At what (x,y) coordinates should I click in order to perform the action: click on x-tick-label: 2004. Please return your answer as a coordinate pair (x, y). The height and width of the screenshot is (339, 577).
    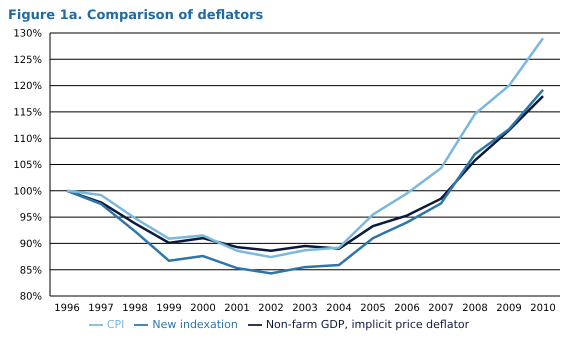
    Looking at the image, I should click on (339, 308).